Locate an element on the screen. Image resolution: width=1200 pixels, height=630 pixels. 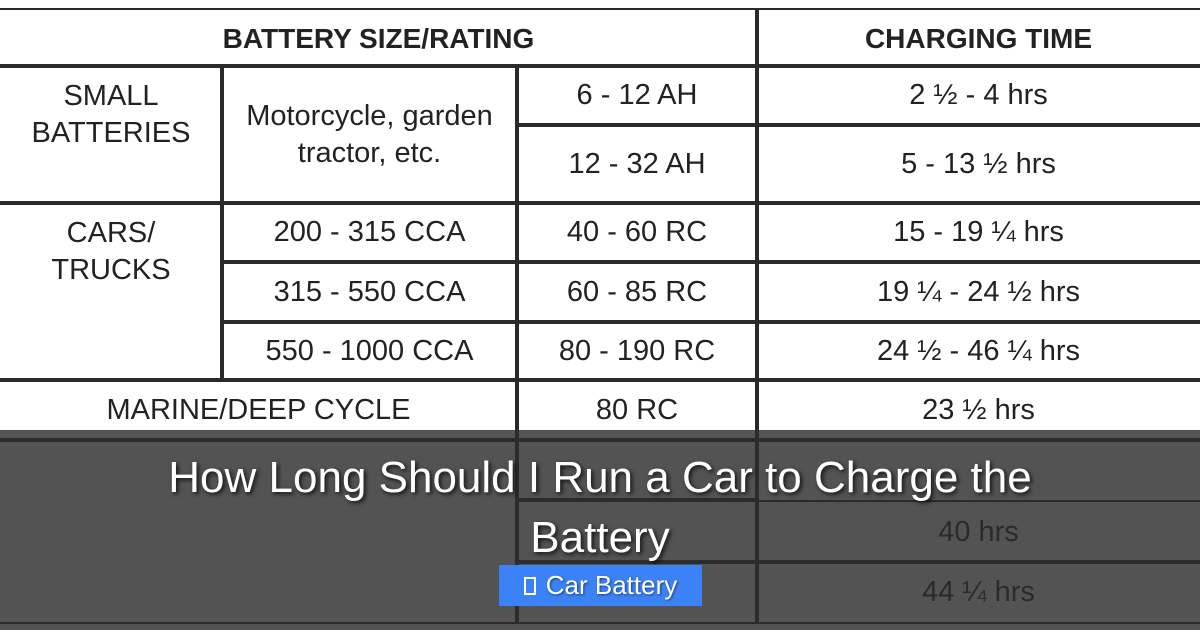
table-cell: 315 - 550 CCA is located at coordinates (369, 292).